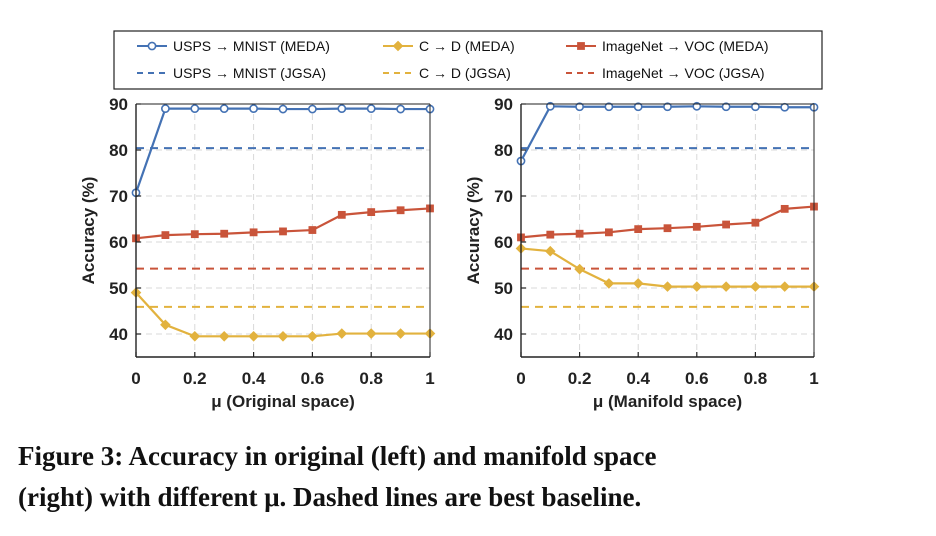 Image resolution: width=936 pixels, height=536 pixels. I want to click on legend-label-2: ImageNet → VOC (MEDA), so click(685, 46).